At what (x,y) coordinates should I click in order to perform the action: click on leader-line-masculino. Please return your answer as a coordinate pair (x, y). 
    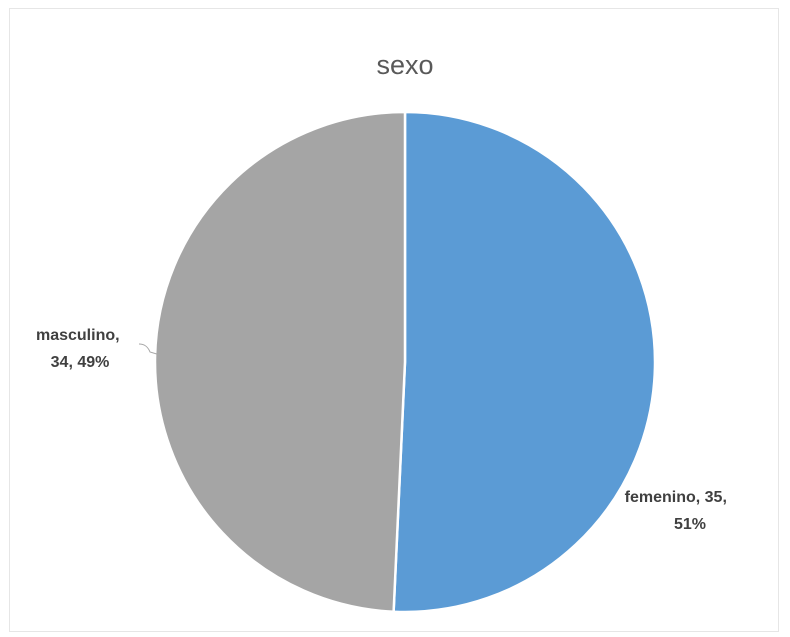
    Looking at the image, I should click on (149, 349).